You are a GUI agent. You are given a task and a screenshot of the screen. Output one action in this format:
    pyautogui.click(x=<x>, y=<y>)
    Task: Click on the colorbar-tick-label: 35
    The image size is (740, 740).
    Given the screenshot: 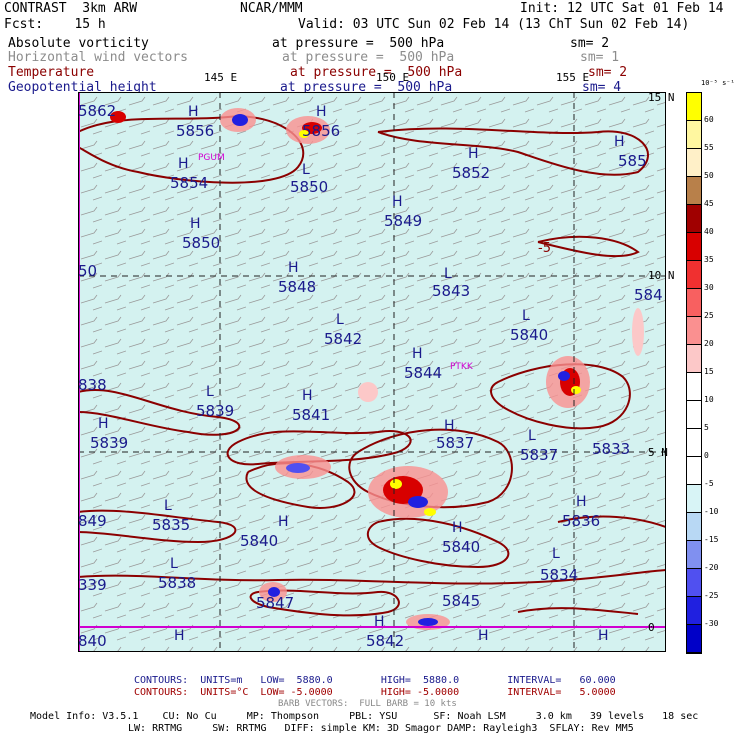 What is the action you would take?
    pyautogui.click(x=709, y=259)
    